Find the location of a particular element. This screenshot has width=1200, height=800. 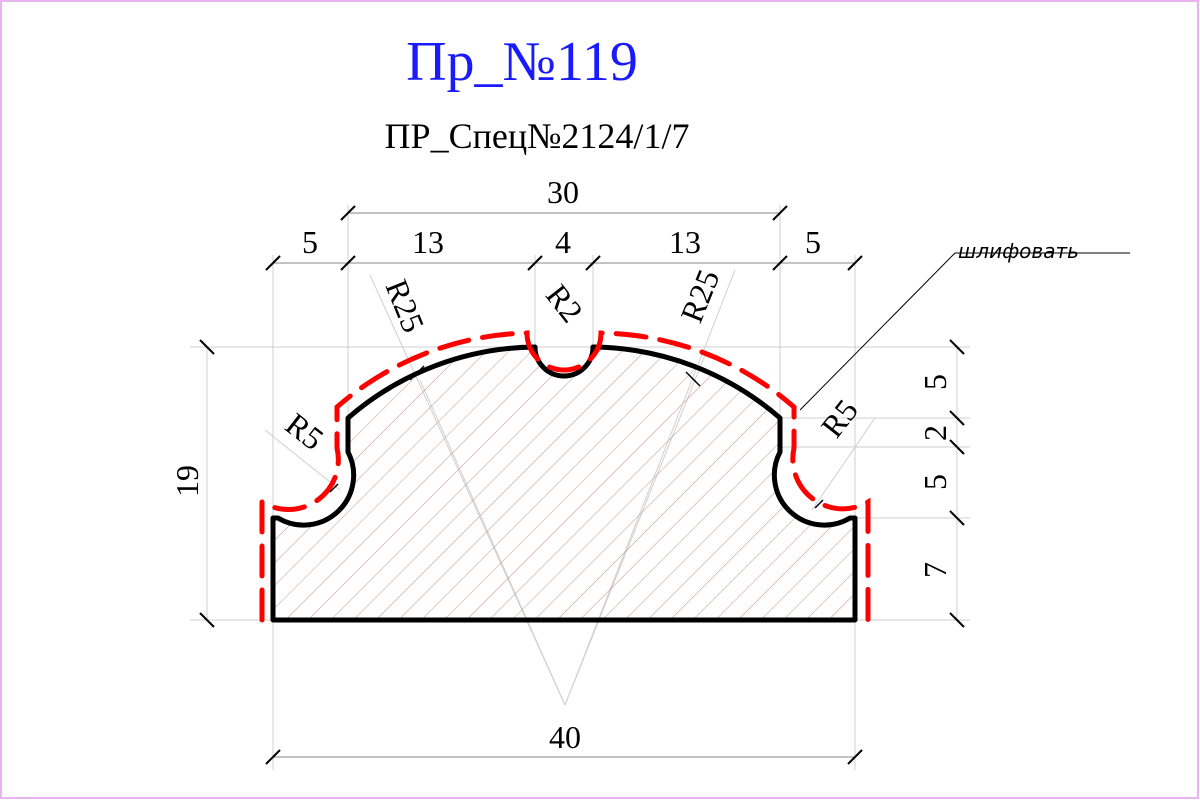

radius-right-arc: R25 is located at coordinates (699, 295).